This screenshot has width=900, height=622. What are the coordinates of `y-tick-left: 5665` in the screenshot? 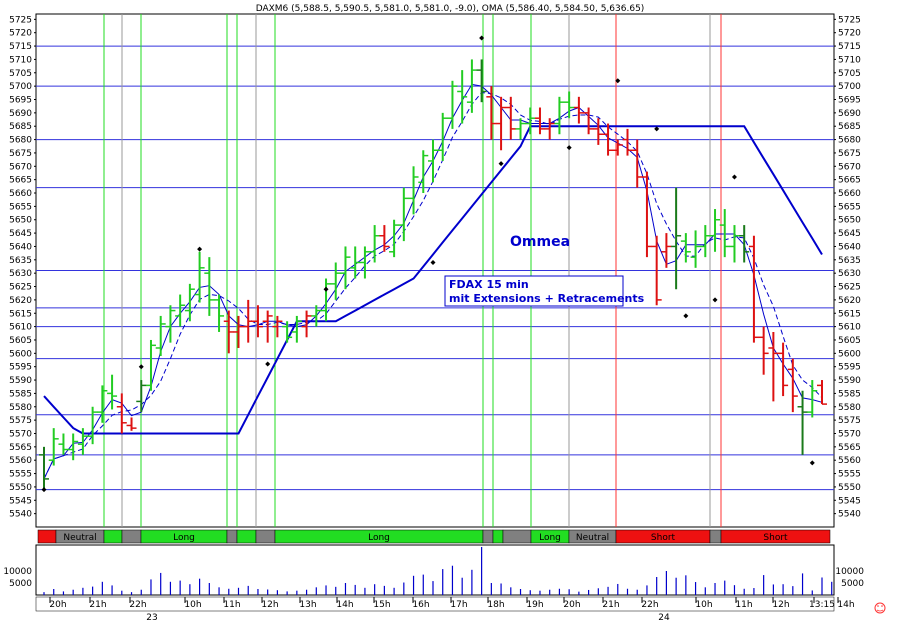 It's located at (20, 181).